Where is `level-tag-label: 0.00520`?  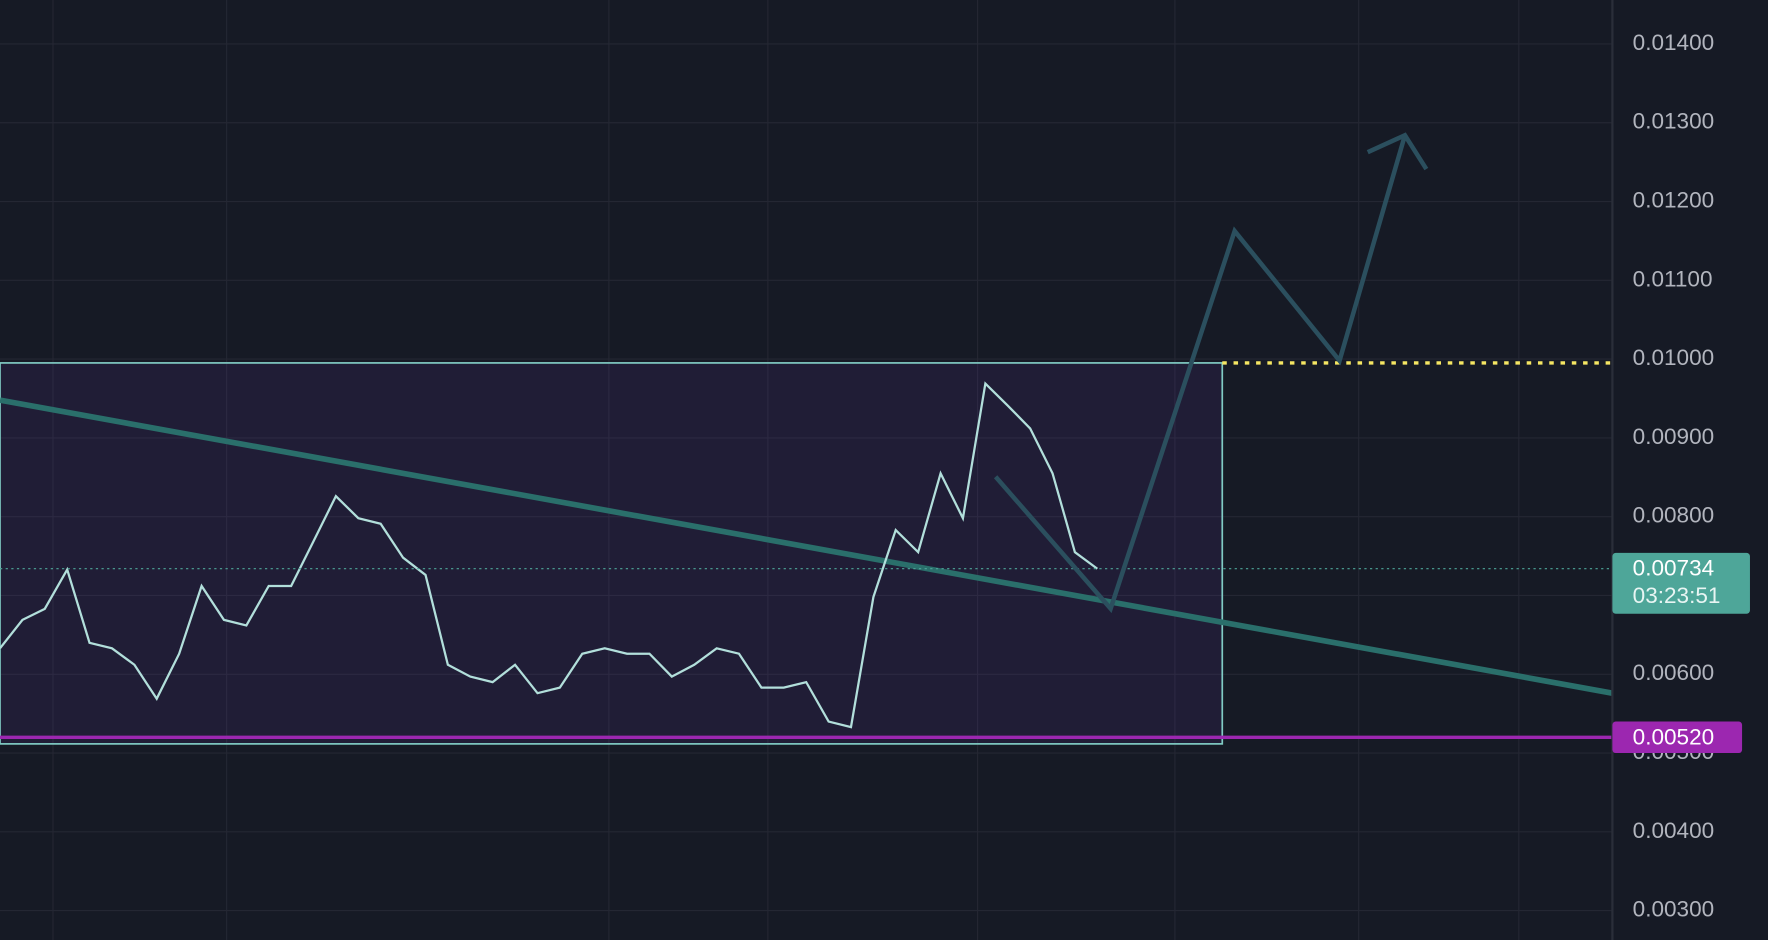
level-tag-label: 0.00520 is located at coordinates (1673, 736).